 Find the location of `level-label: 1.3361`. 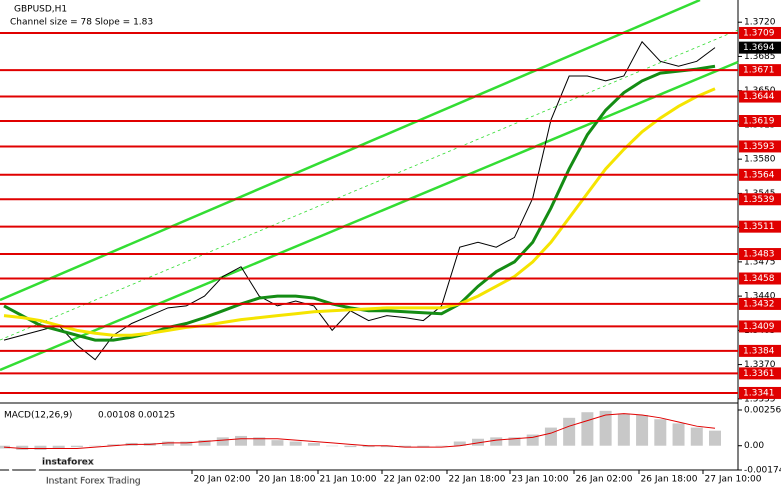

level-label: 1.3361 is located at coordinates (759, 374).